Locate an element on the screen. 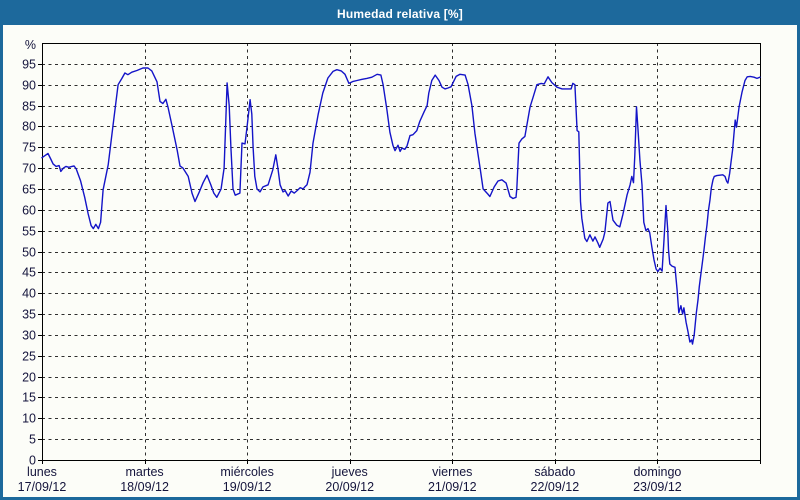 The image size is (800, 500). y-tick-label: 75 is located at coordinates (29, 148).